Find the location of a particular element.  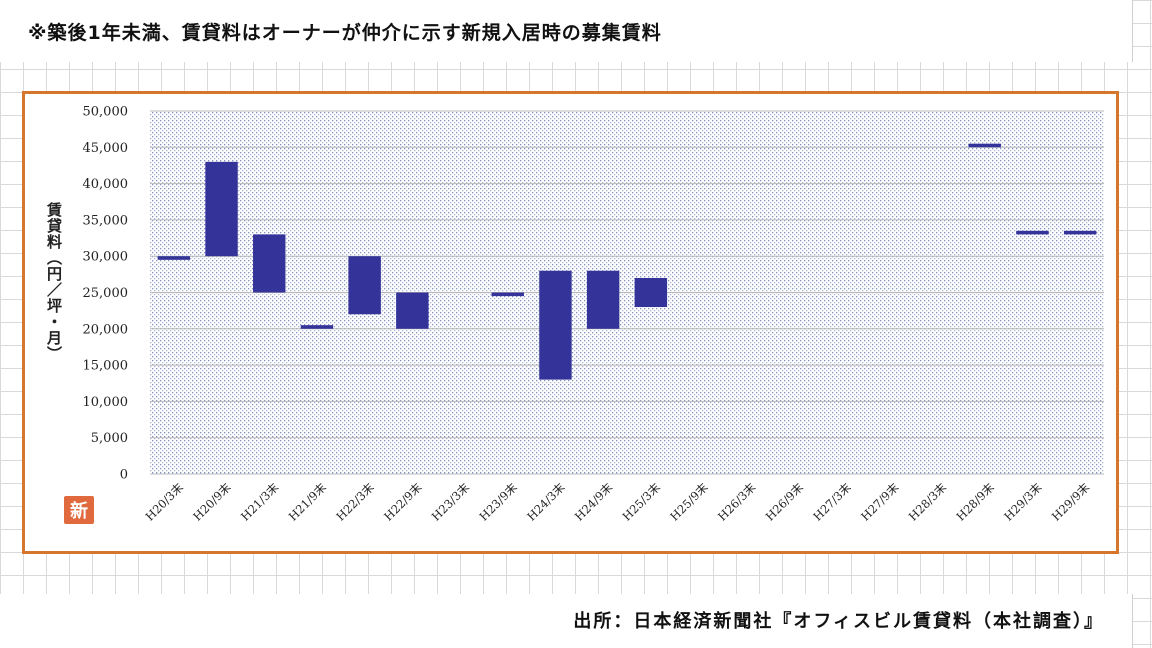

x-tick-label: H27/9末 is located at coordinates (880, 502).